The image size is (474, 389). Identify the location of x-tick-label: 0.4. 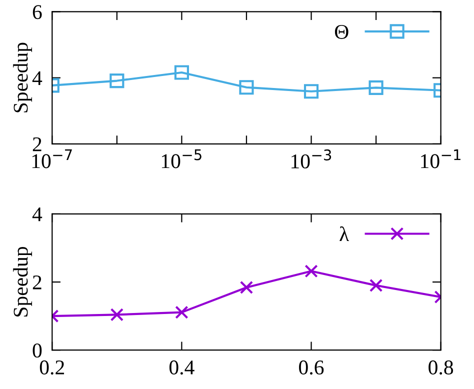
(181, 367).